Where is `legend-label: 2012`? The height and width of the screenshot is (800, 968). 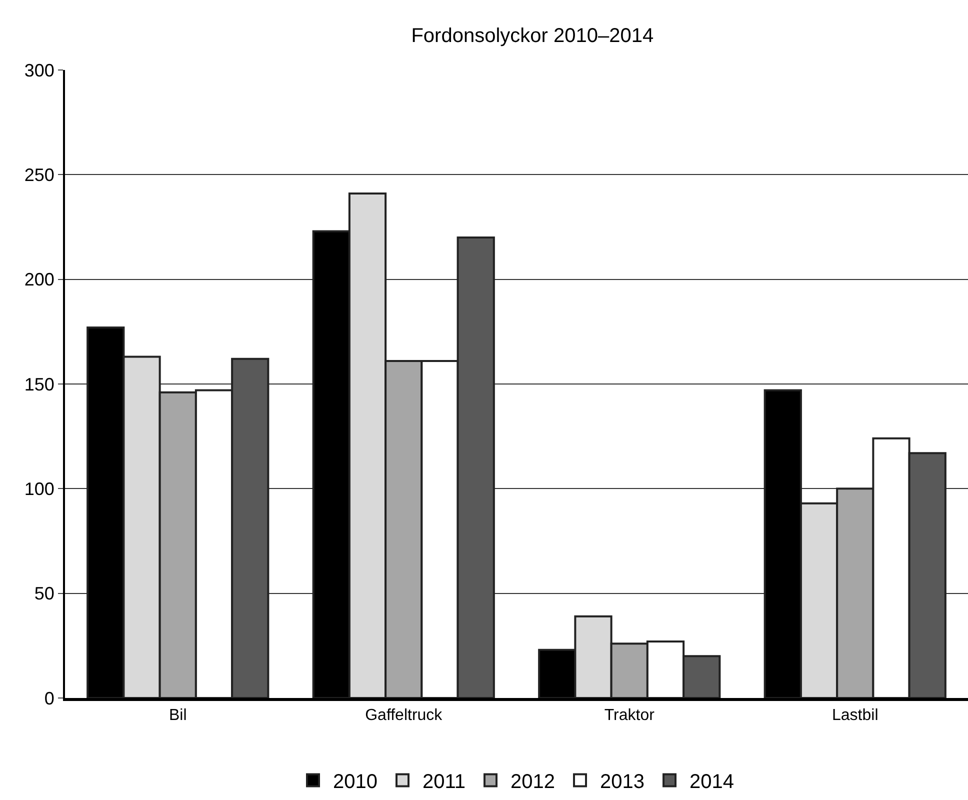
legend-label: 2012 is located at coordinates (533, 782).